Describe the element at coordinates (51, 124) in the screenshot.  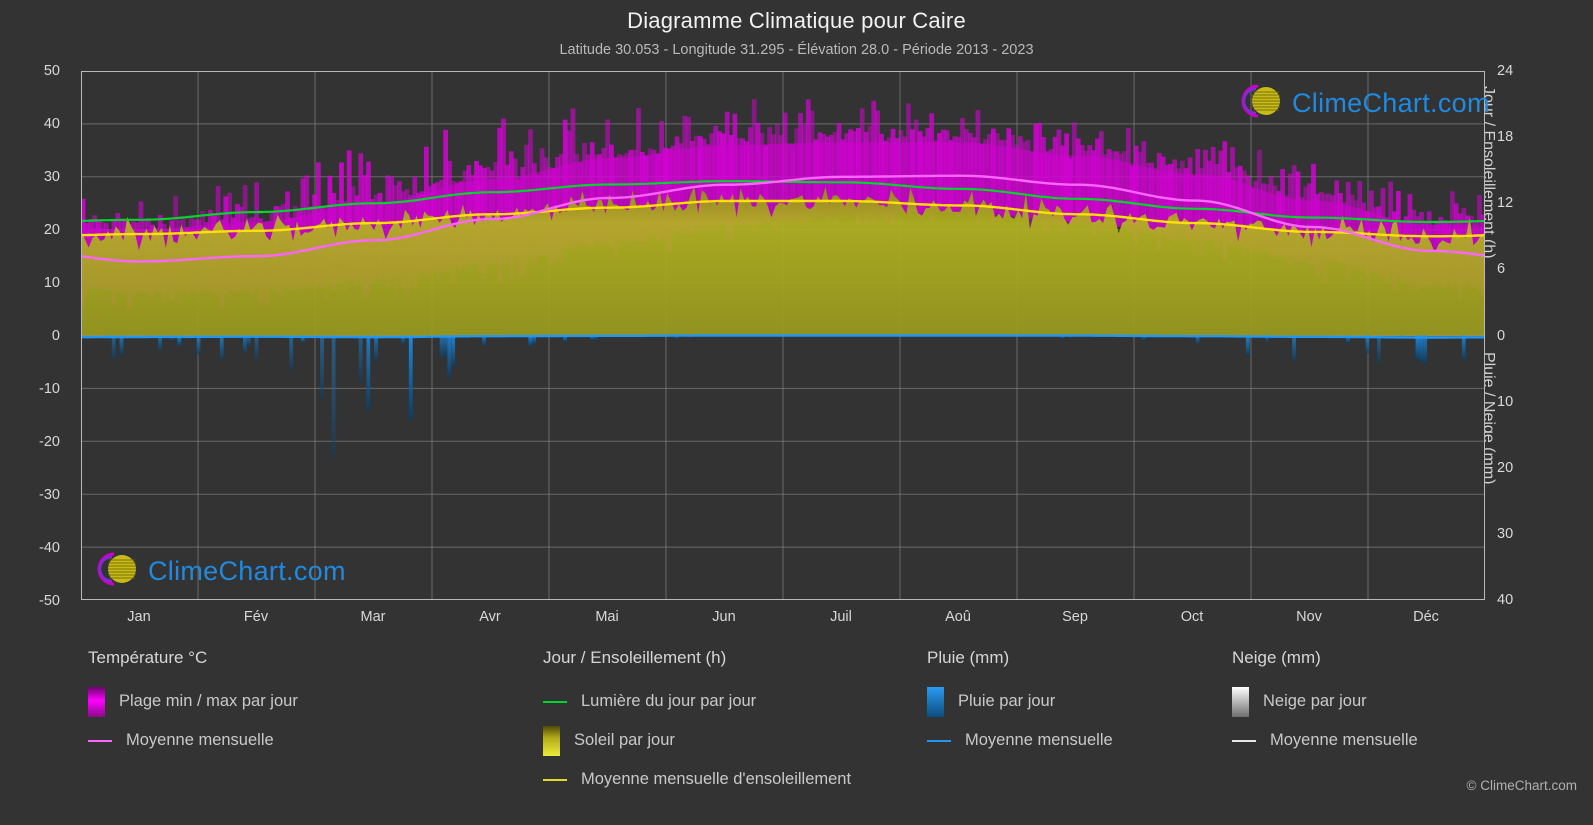
I see `y-tick-left: 40` at that location.